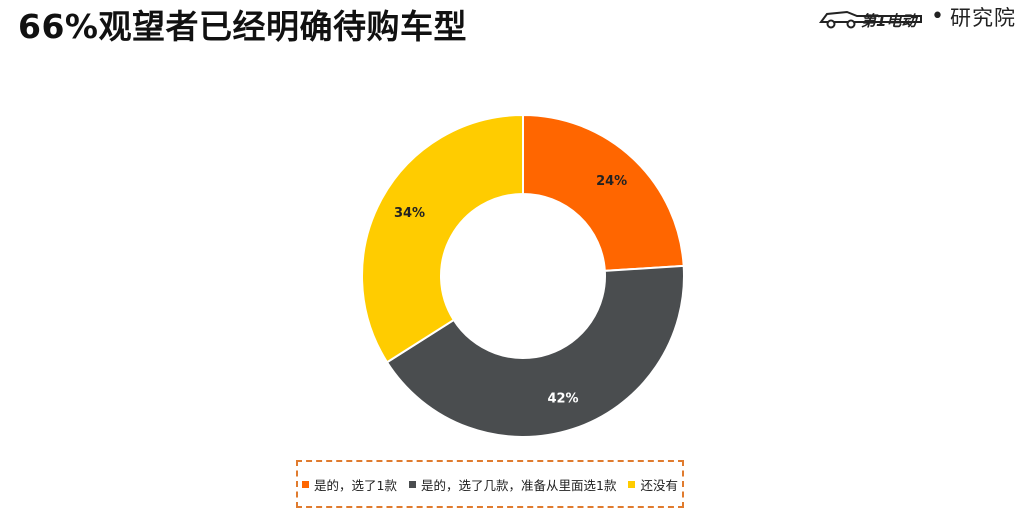  I want to click on brand: 第1电动 • 研究院, so click(916, 17).